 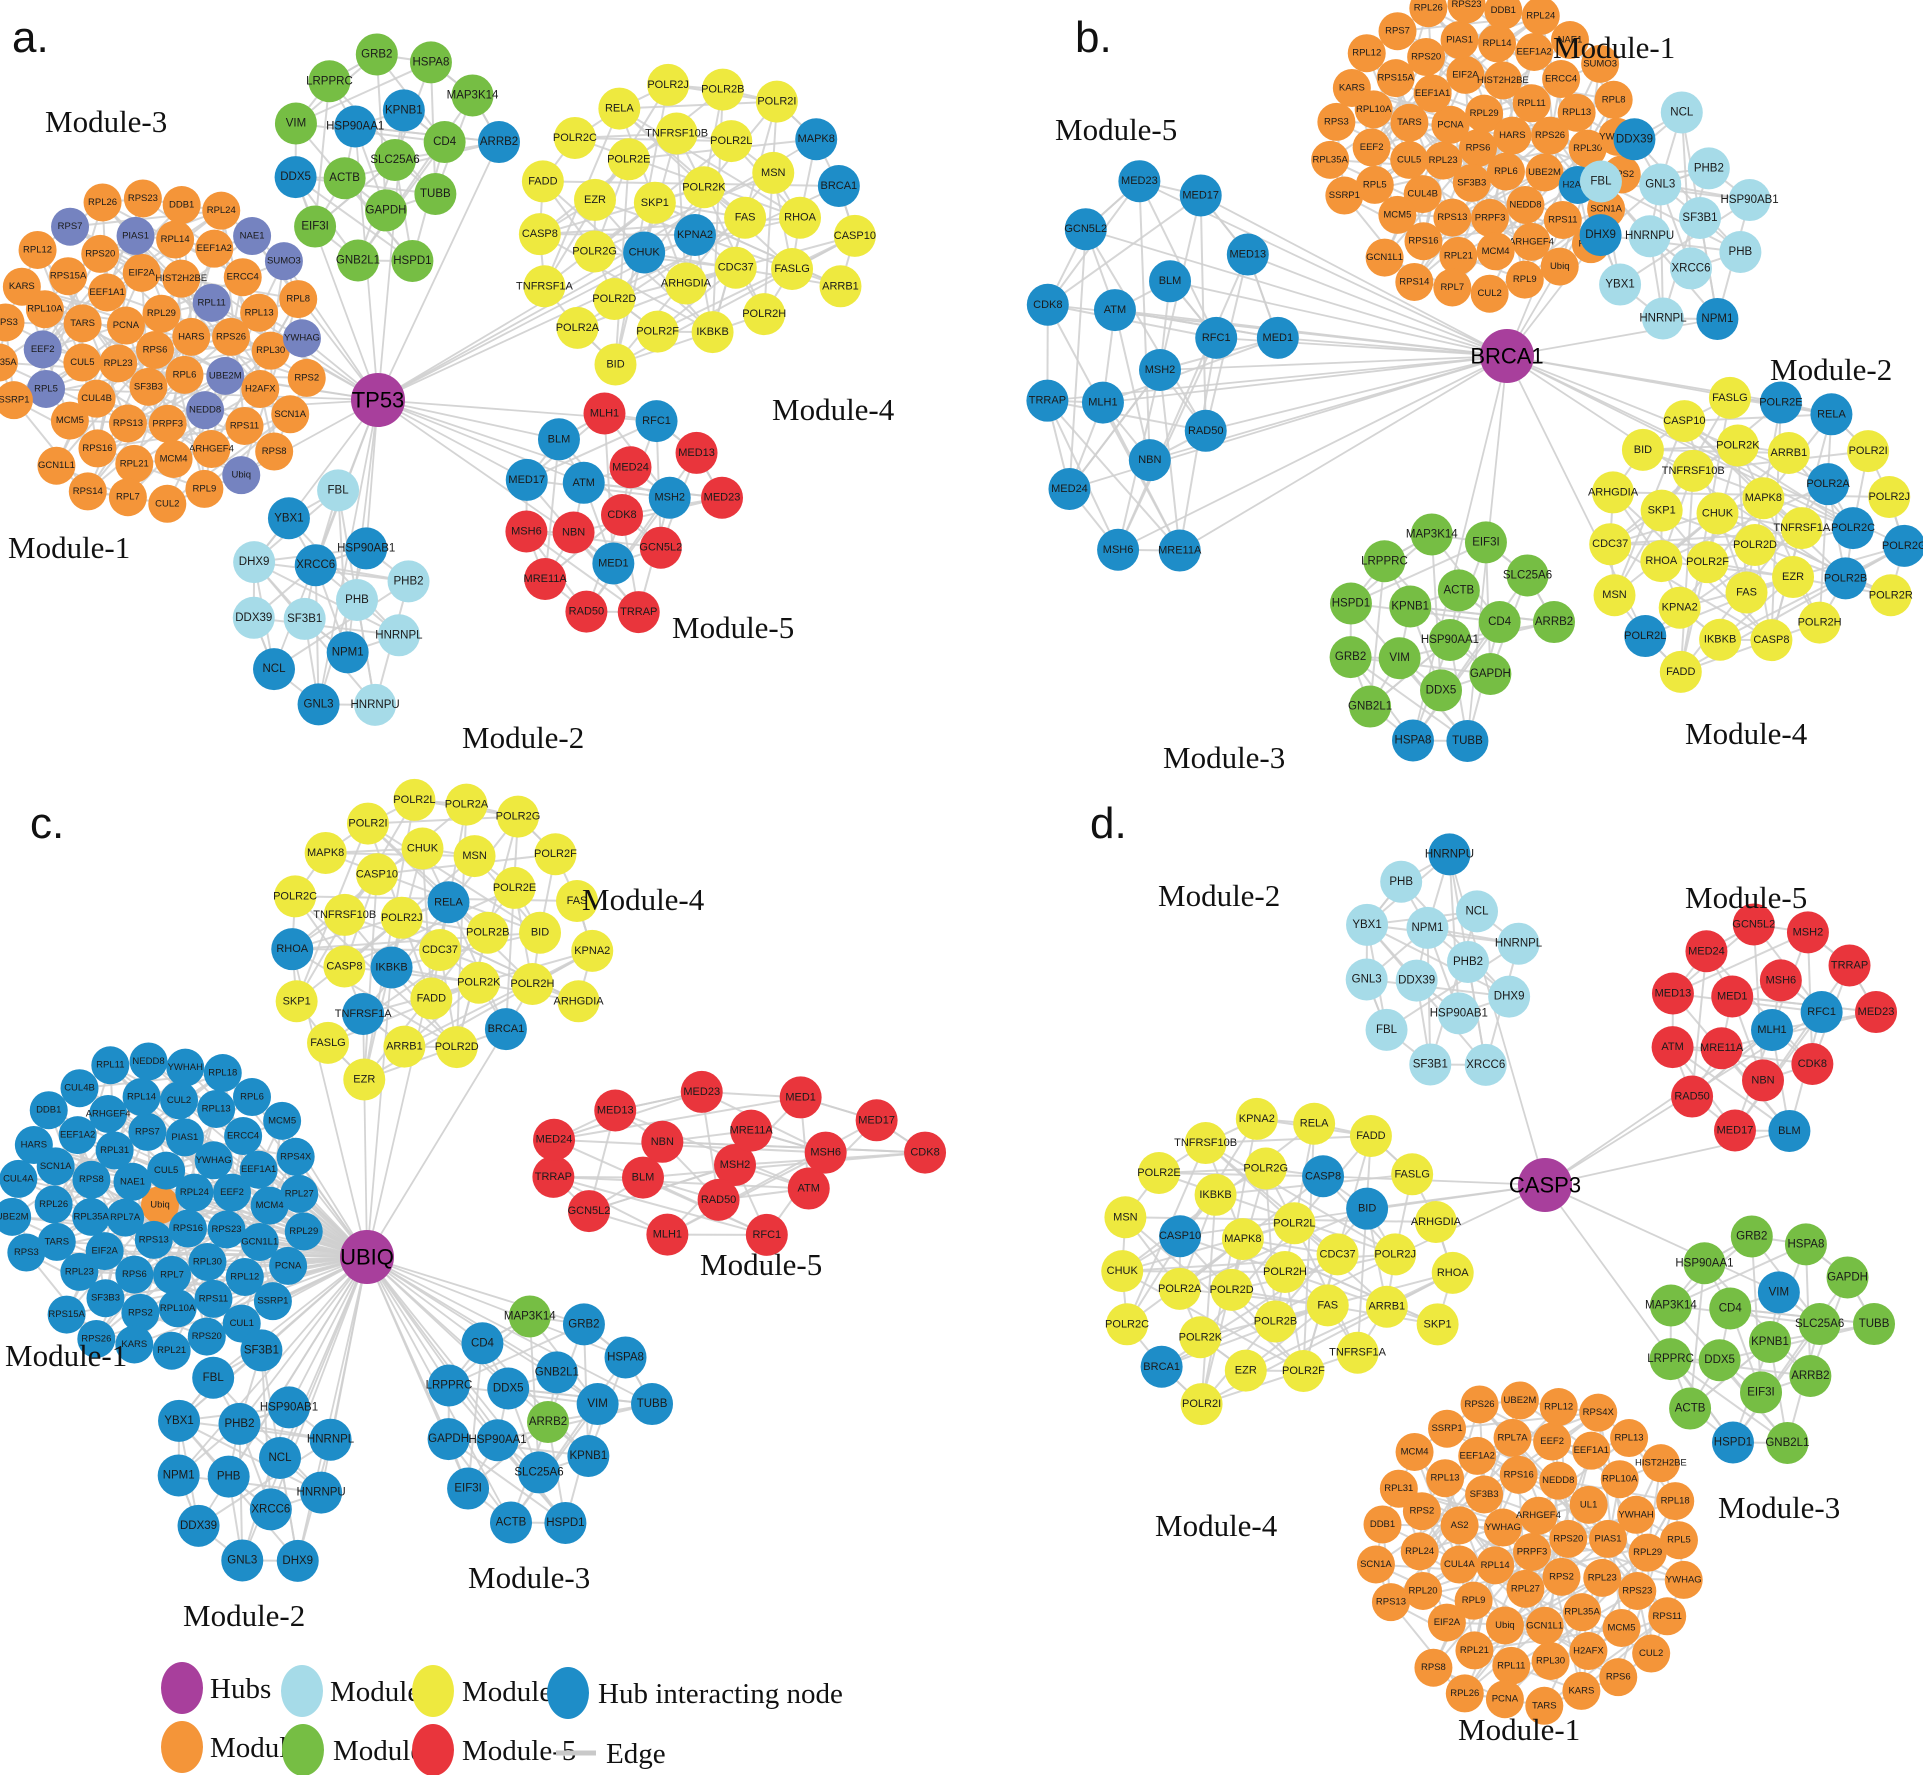 What do you see at coordinates (1397, 31) in the screenshot?
I see `gene-node-label: RPS7` at bounding box center [1397, 31].